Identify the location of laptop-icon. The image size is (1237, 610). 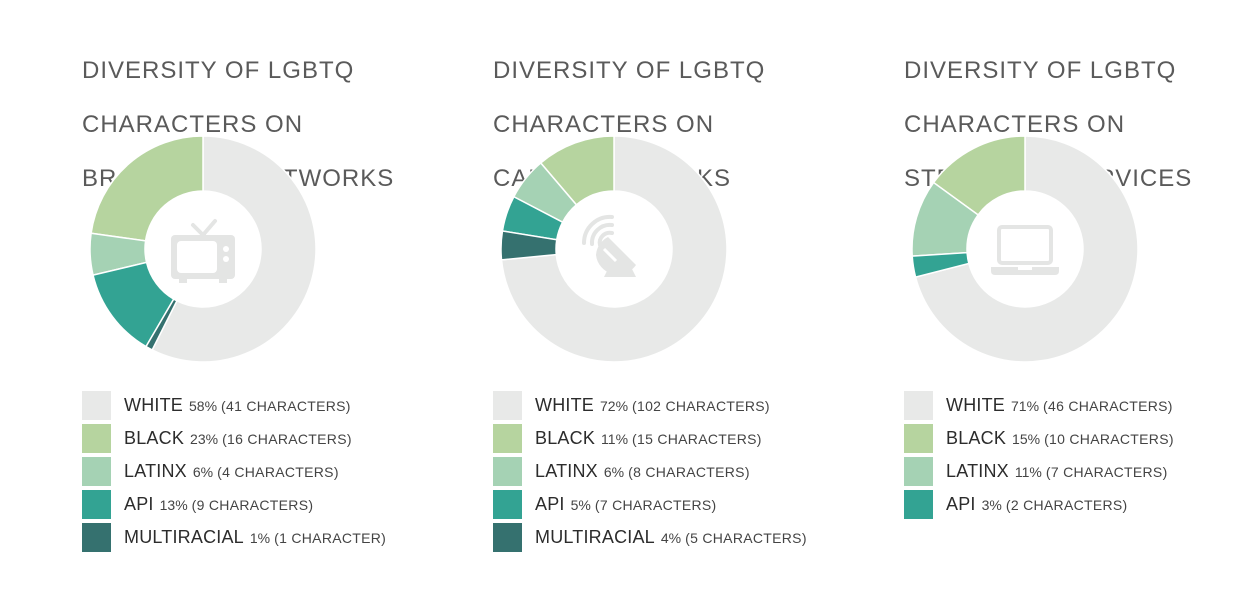
(1025, 250).